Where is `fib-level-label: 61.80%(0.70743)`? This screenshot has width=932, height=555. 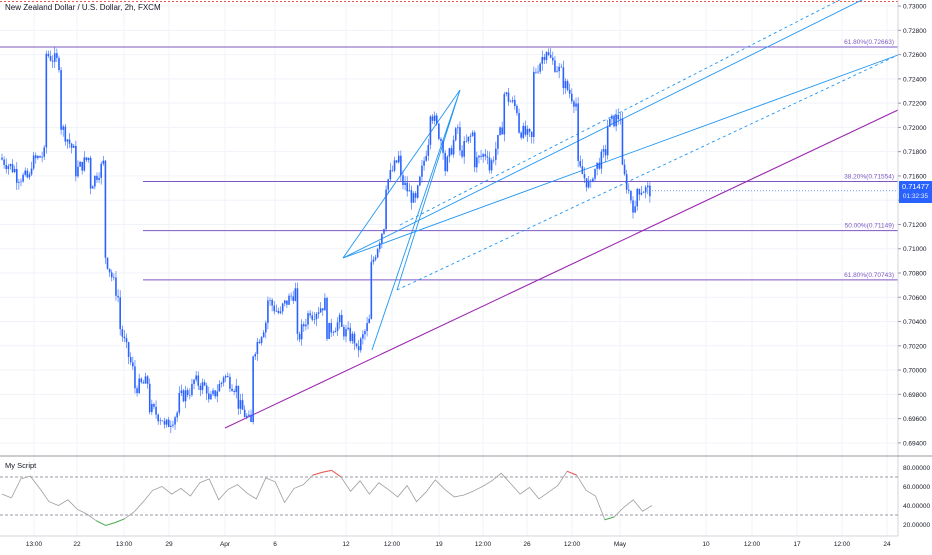 fib-level-label: 61.80%(0.70743) is located at coordinates (869, 275).